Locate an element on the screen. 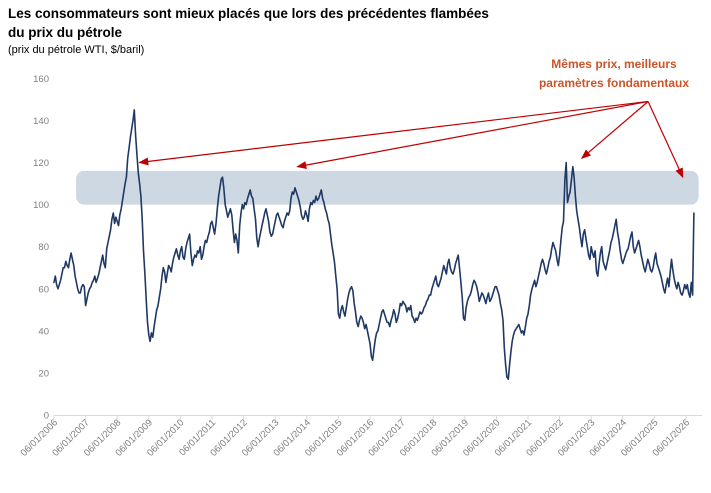 The height and width of the screenshot is (493, 711). svg-text: 160 is located at coordinates (41, 79).